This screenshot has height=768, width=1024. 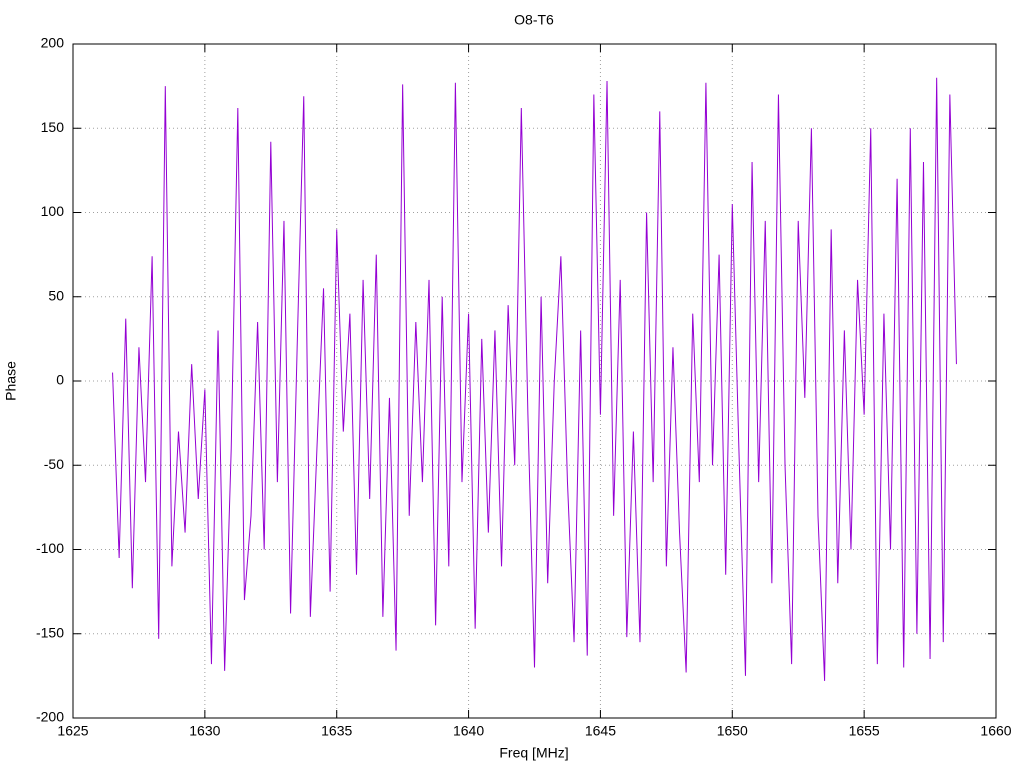 What do you see at coordinates (53, 127) in the screenshot?
I see `y-tick-label: 150` at bounding box center [53, 127].